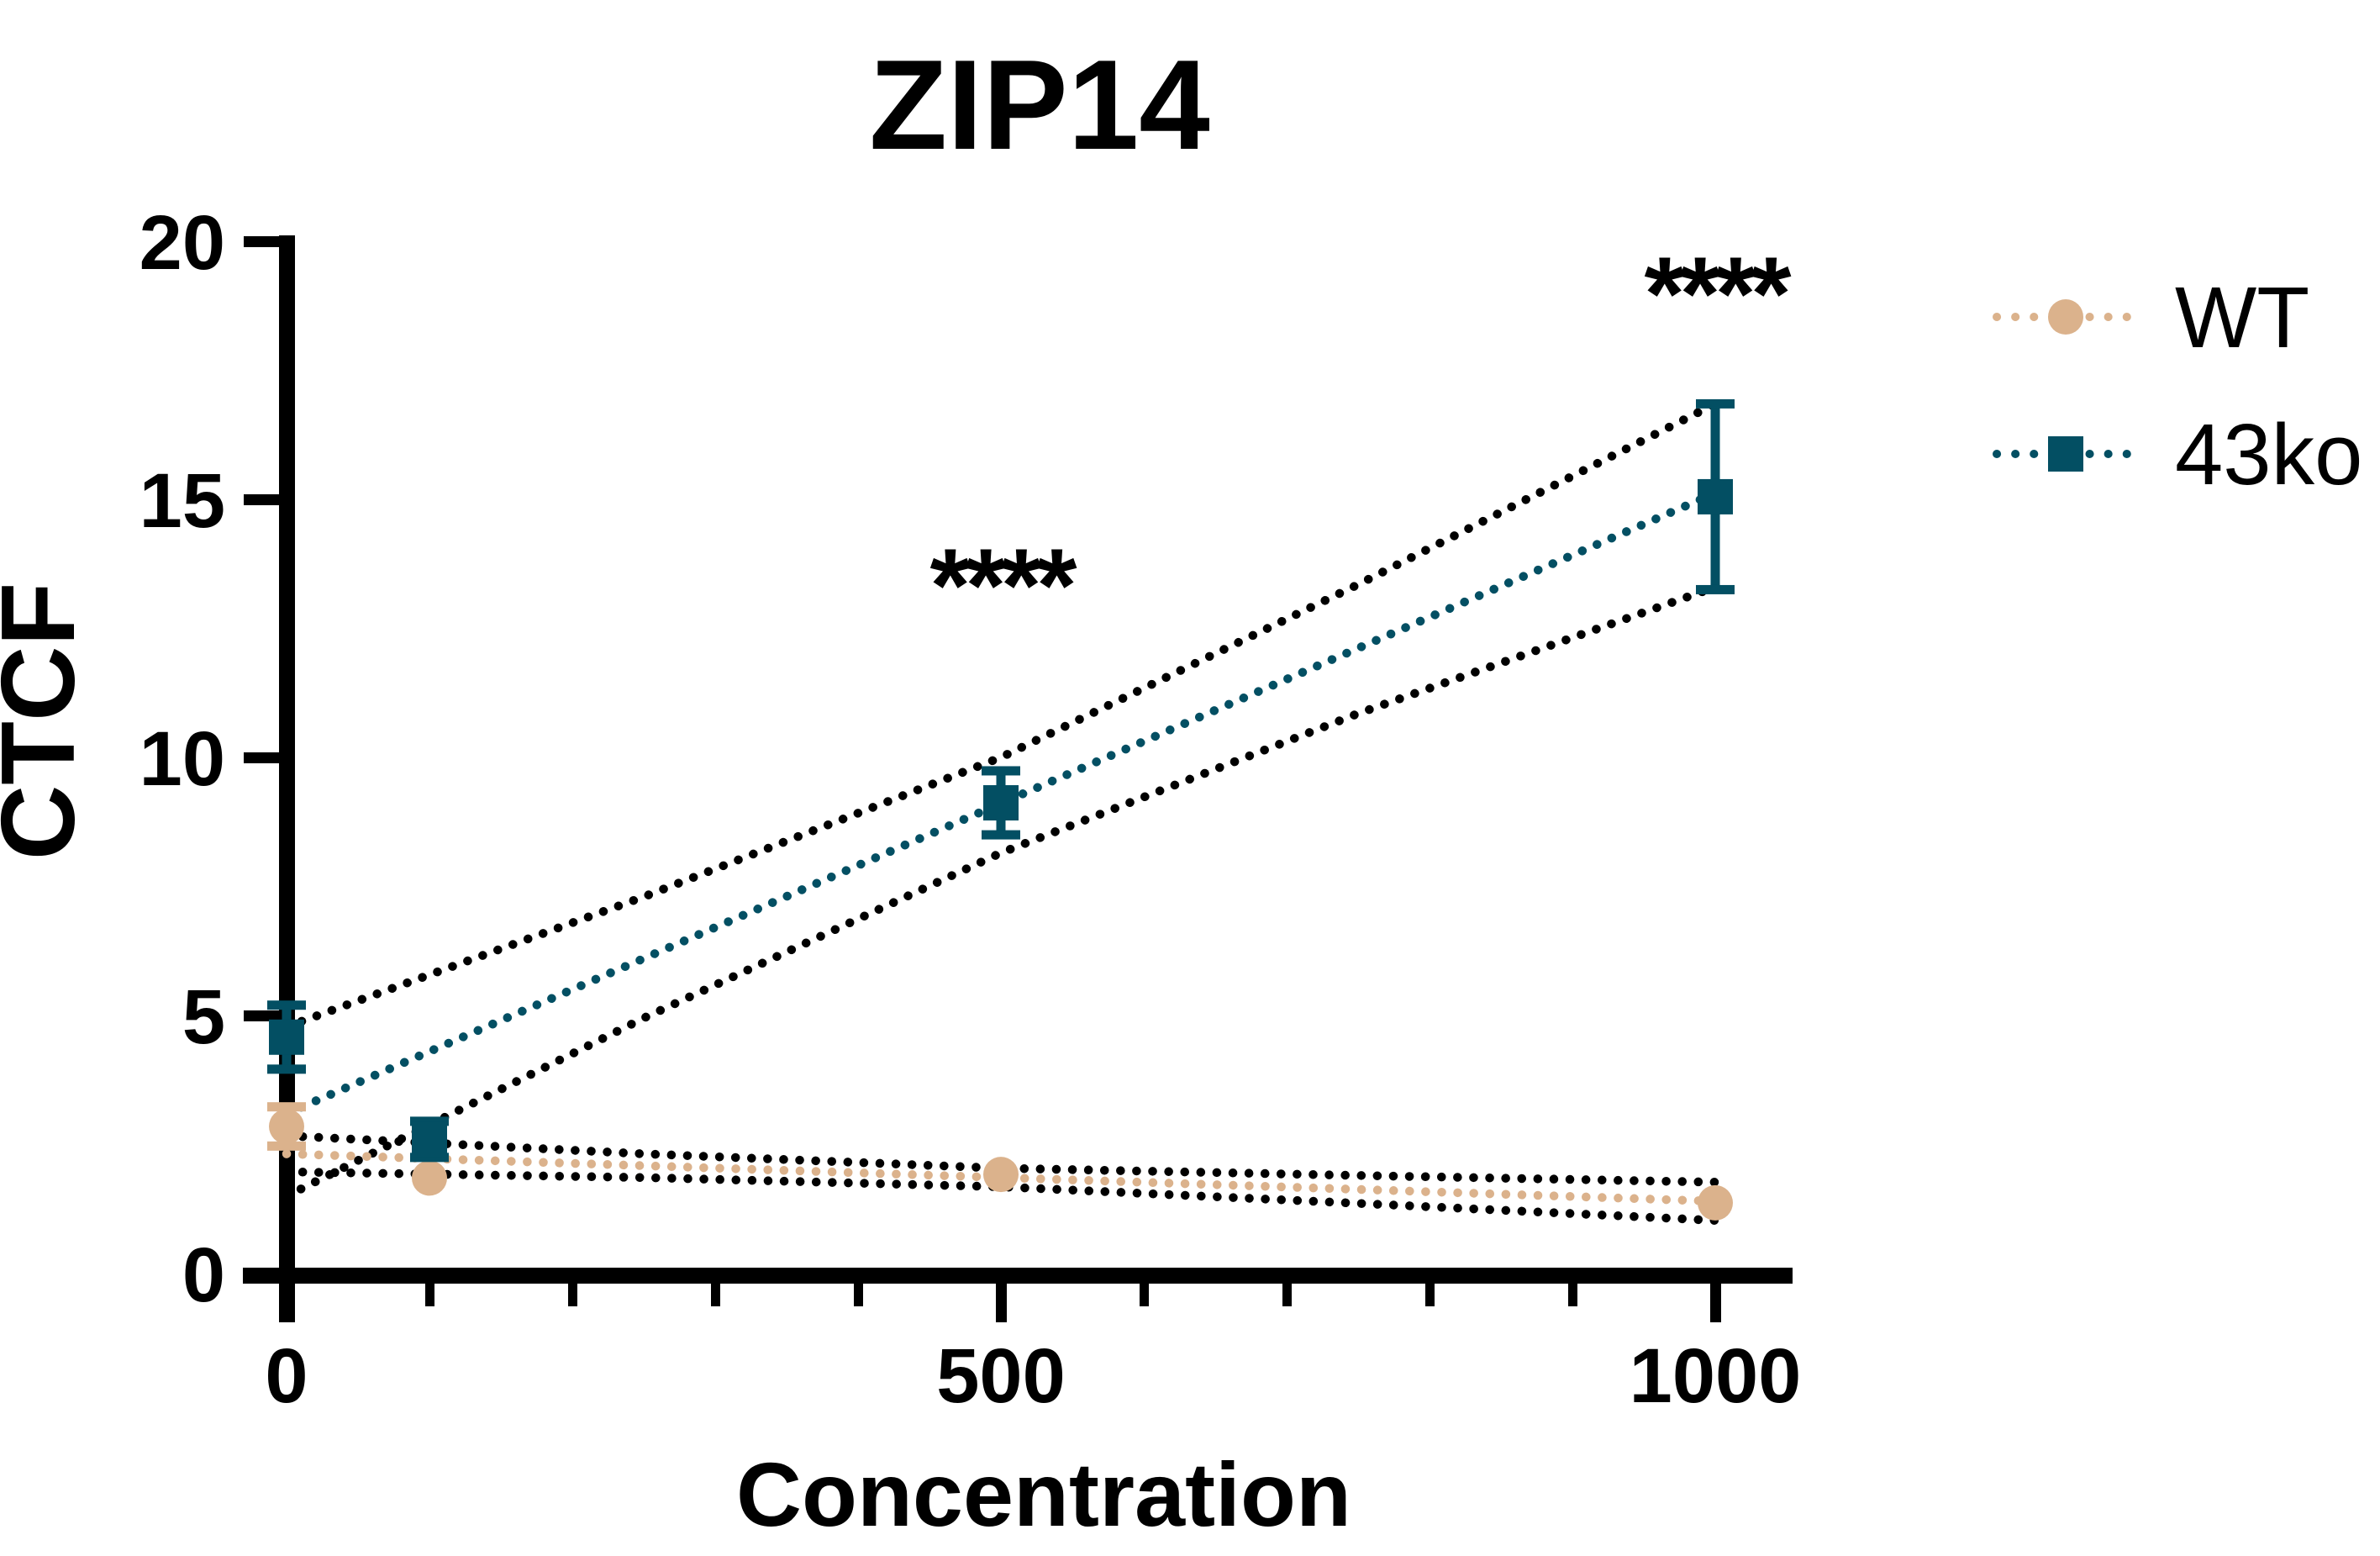  What do you see at coordinates (182, 501) in the screenshot?
I see `y-tick-label: 15` at bounding box center [182, 501].